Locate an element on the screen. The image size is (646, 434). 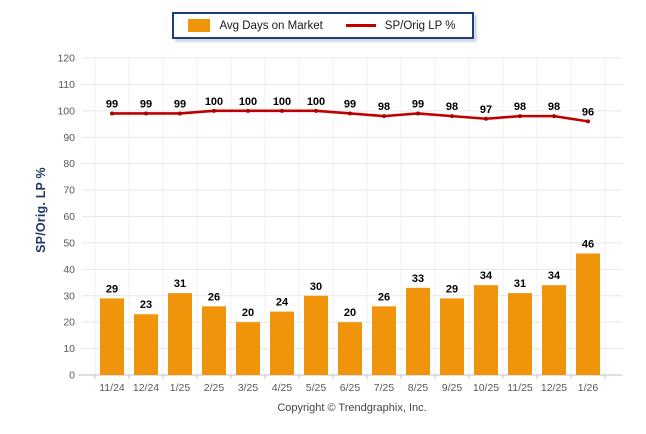
x-tick-label: 1/25 is located at coordinates (180, 388).